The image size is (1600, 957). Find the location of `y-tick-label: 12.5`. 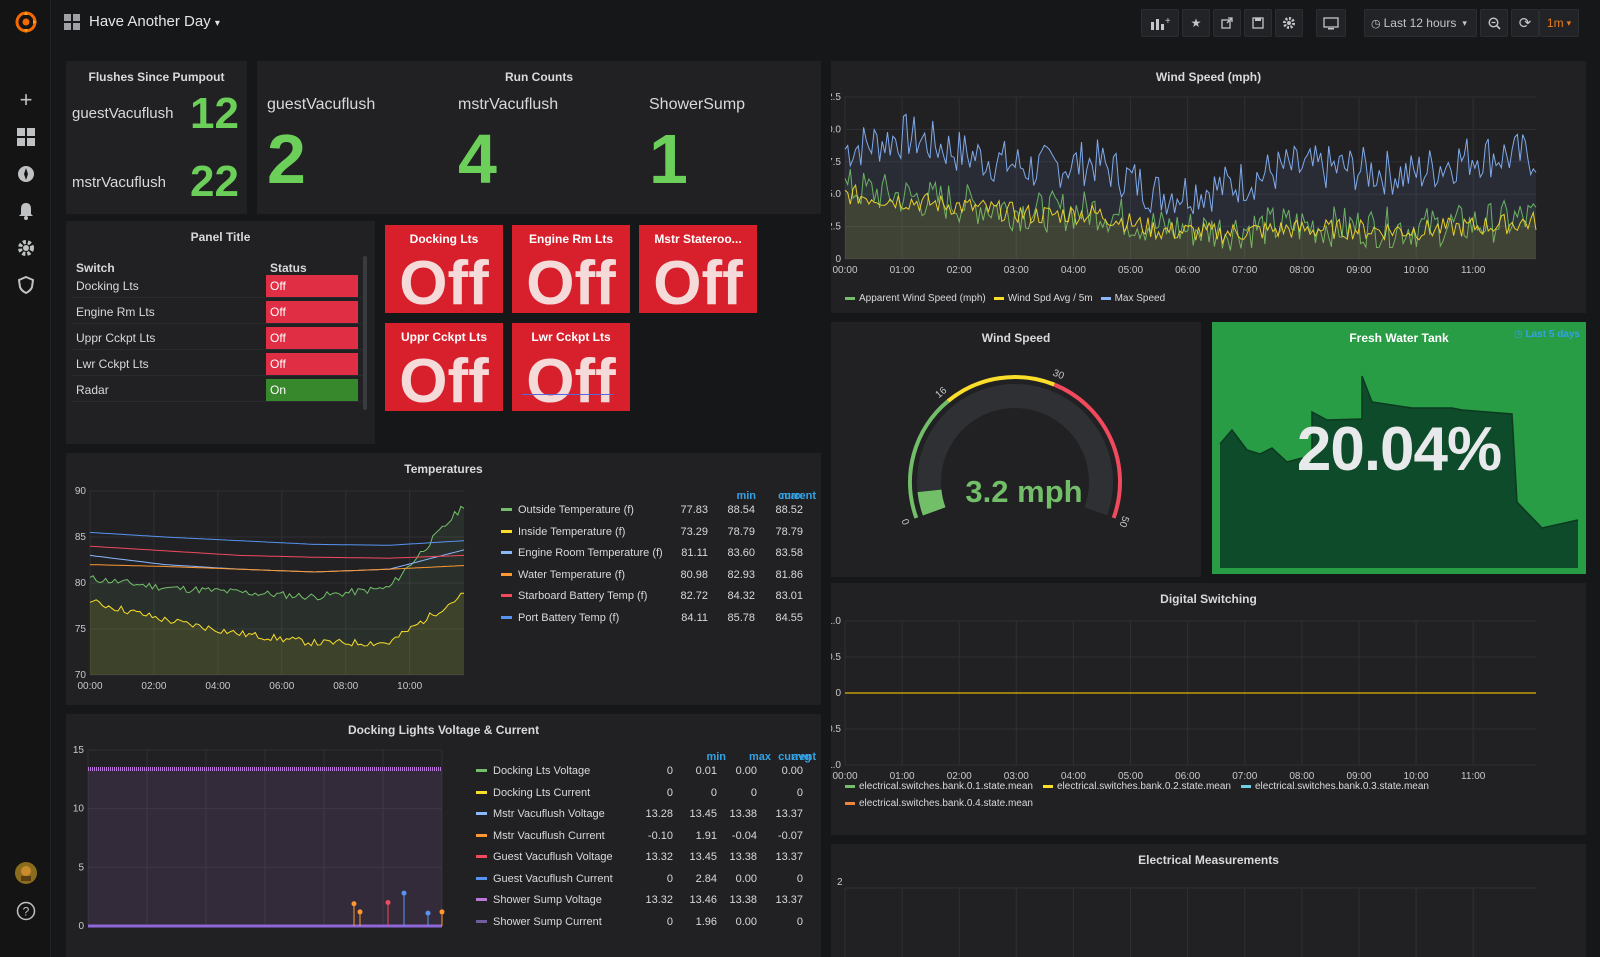

y-tick-label: 12.5 is located at coordinates (836, 97).